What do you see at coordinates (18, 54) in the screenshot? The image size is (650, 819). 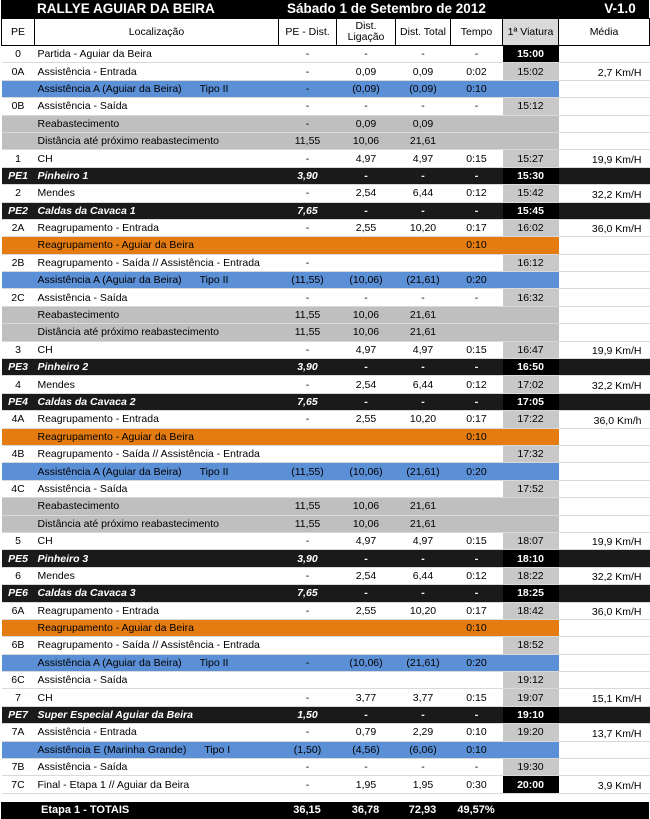 I see `cell-pe: 0` at bounding box center [18, 54].